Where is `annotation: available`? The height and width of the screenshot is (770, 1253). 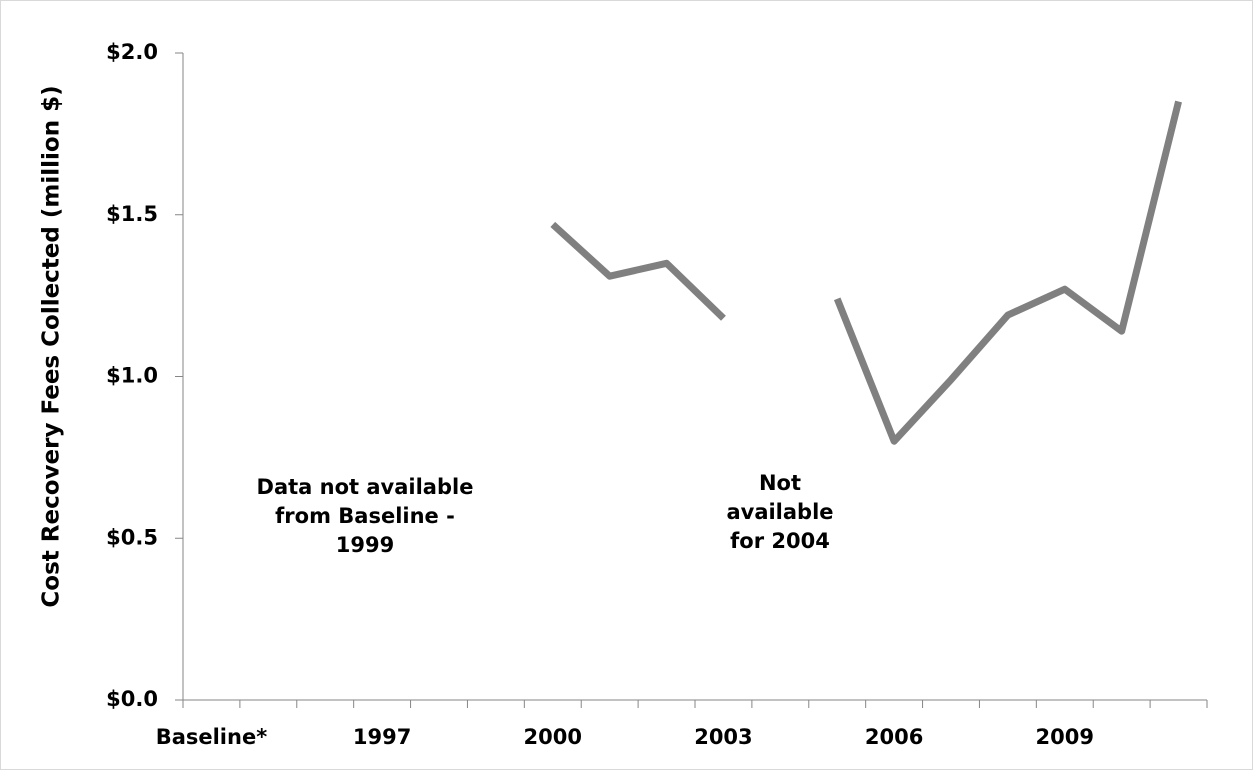
annotation: available is located at coordinates (779, 512).